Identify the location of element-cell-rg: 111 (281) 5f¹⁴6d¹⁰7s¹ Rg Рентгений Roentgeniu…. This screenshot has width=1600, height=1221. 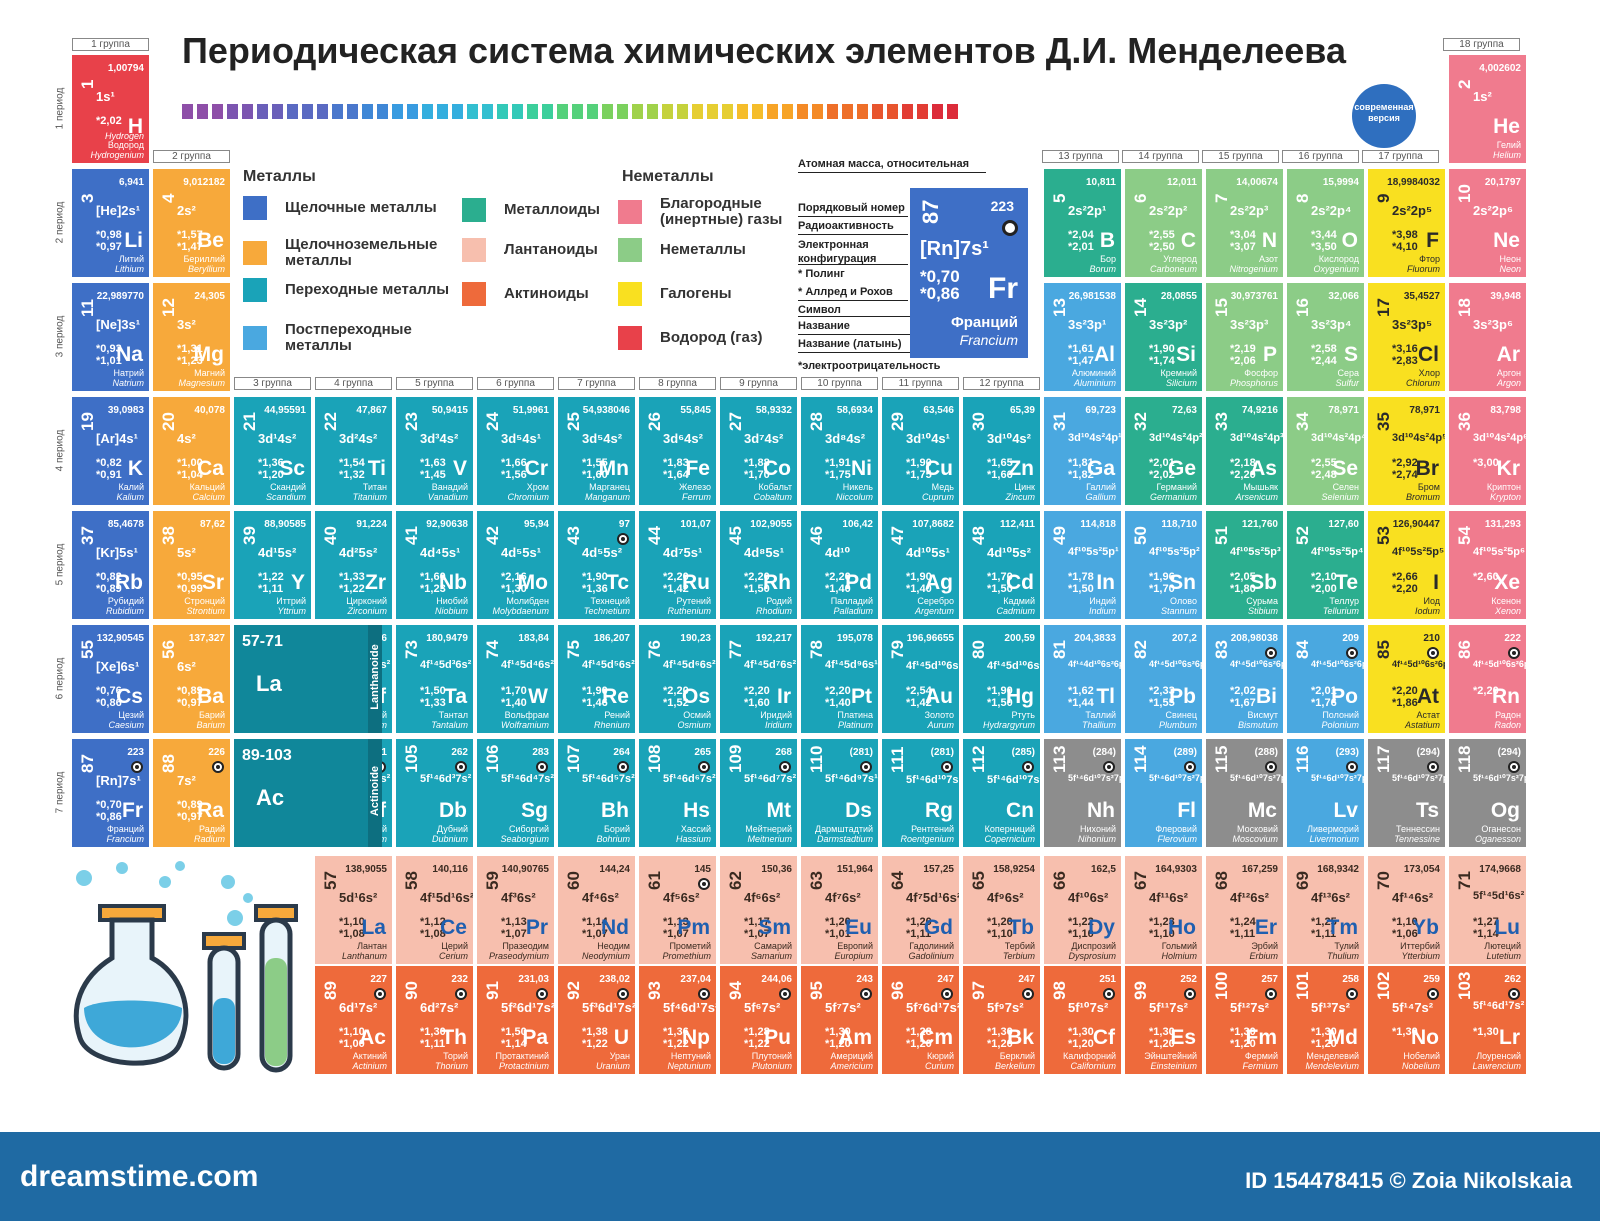
(920, 793).